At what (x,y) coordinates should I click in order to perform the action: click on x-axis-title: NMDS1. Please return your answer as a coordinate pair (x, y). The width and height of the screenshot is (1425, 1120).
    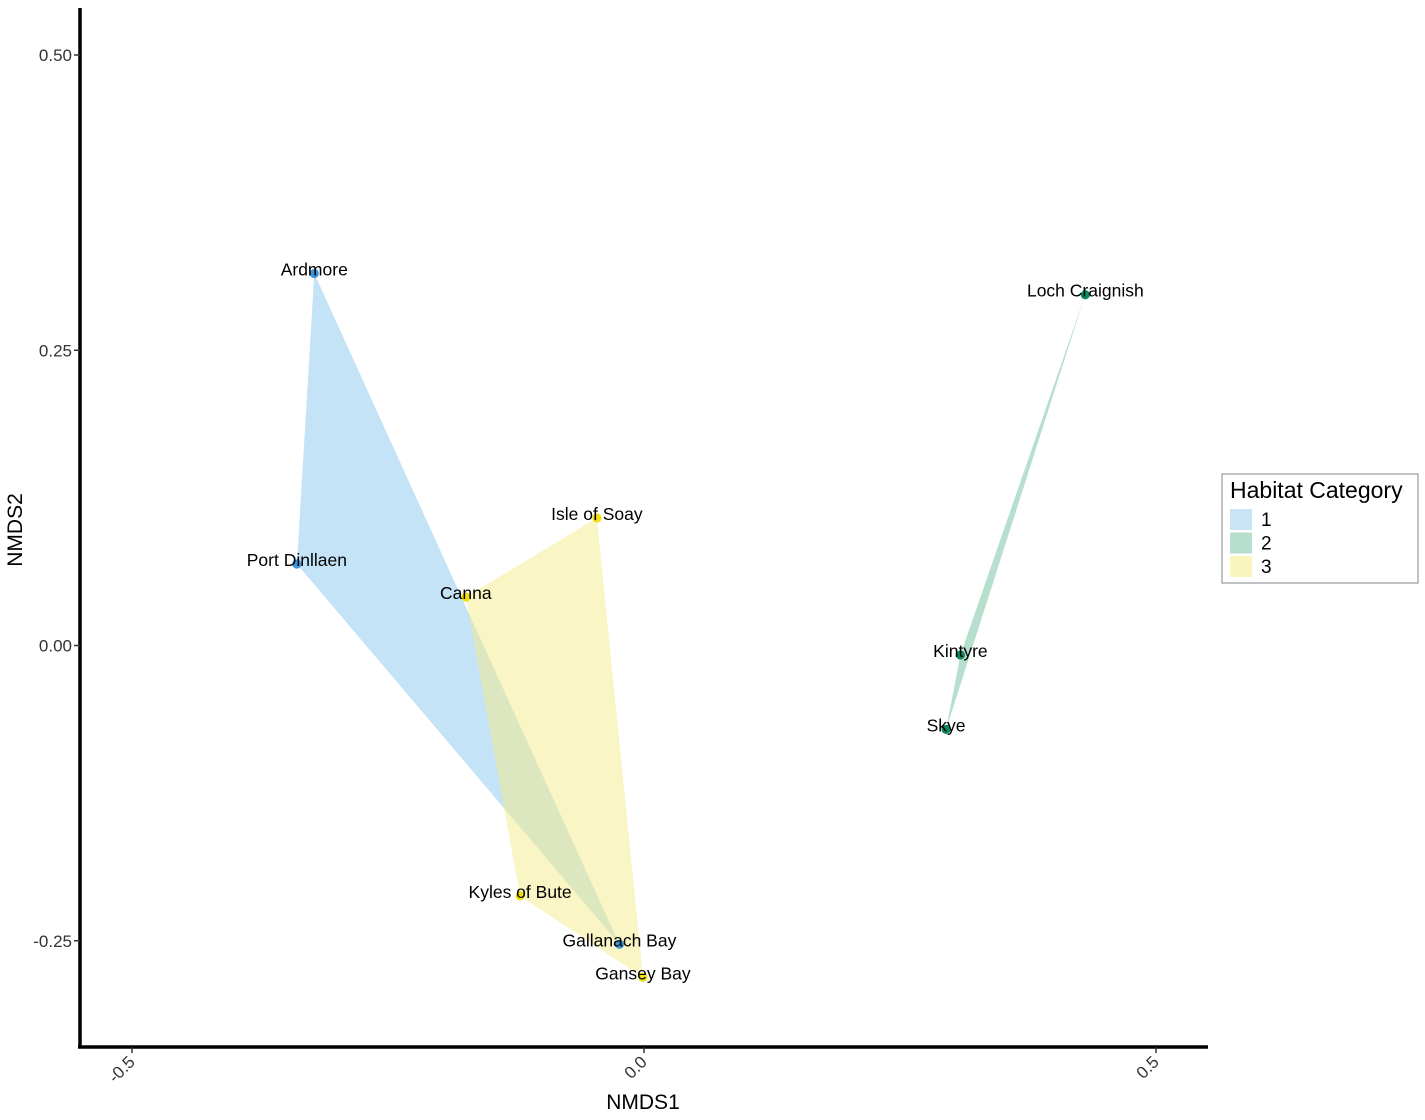
    Looking at the image, I should click on (643, 1102).